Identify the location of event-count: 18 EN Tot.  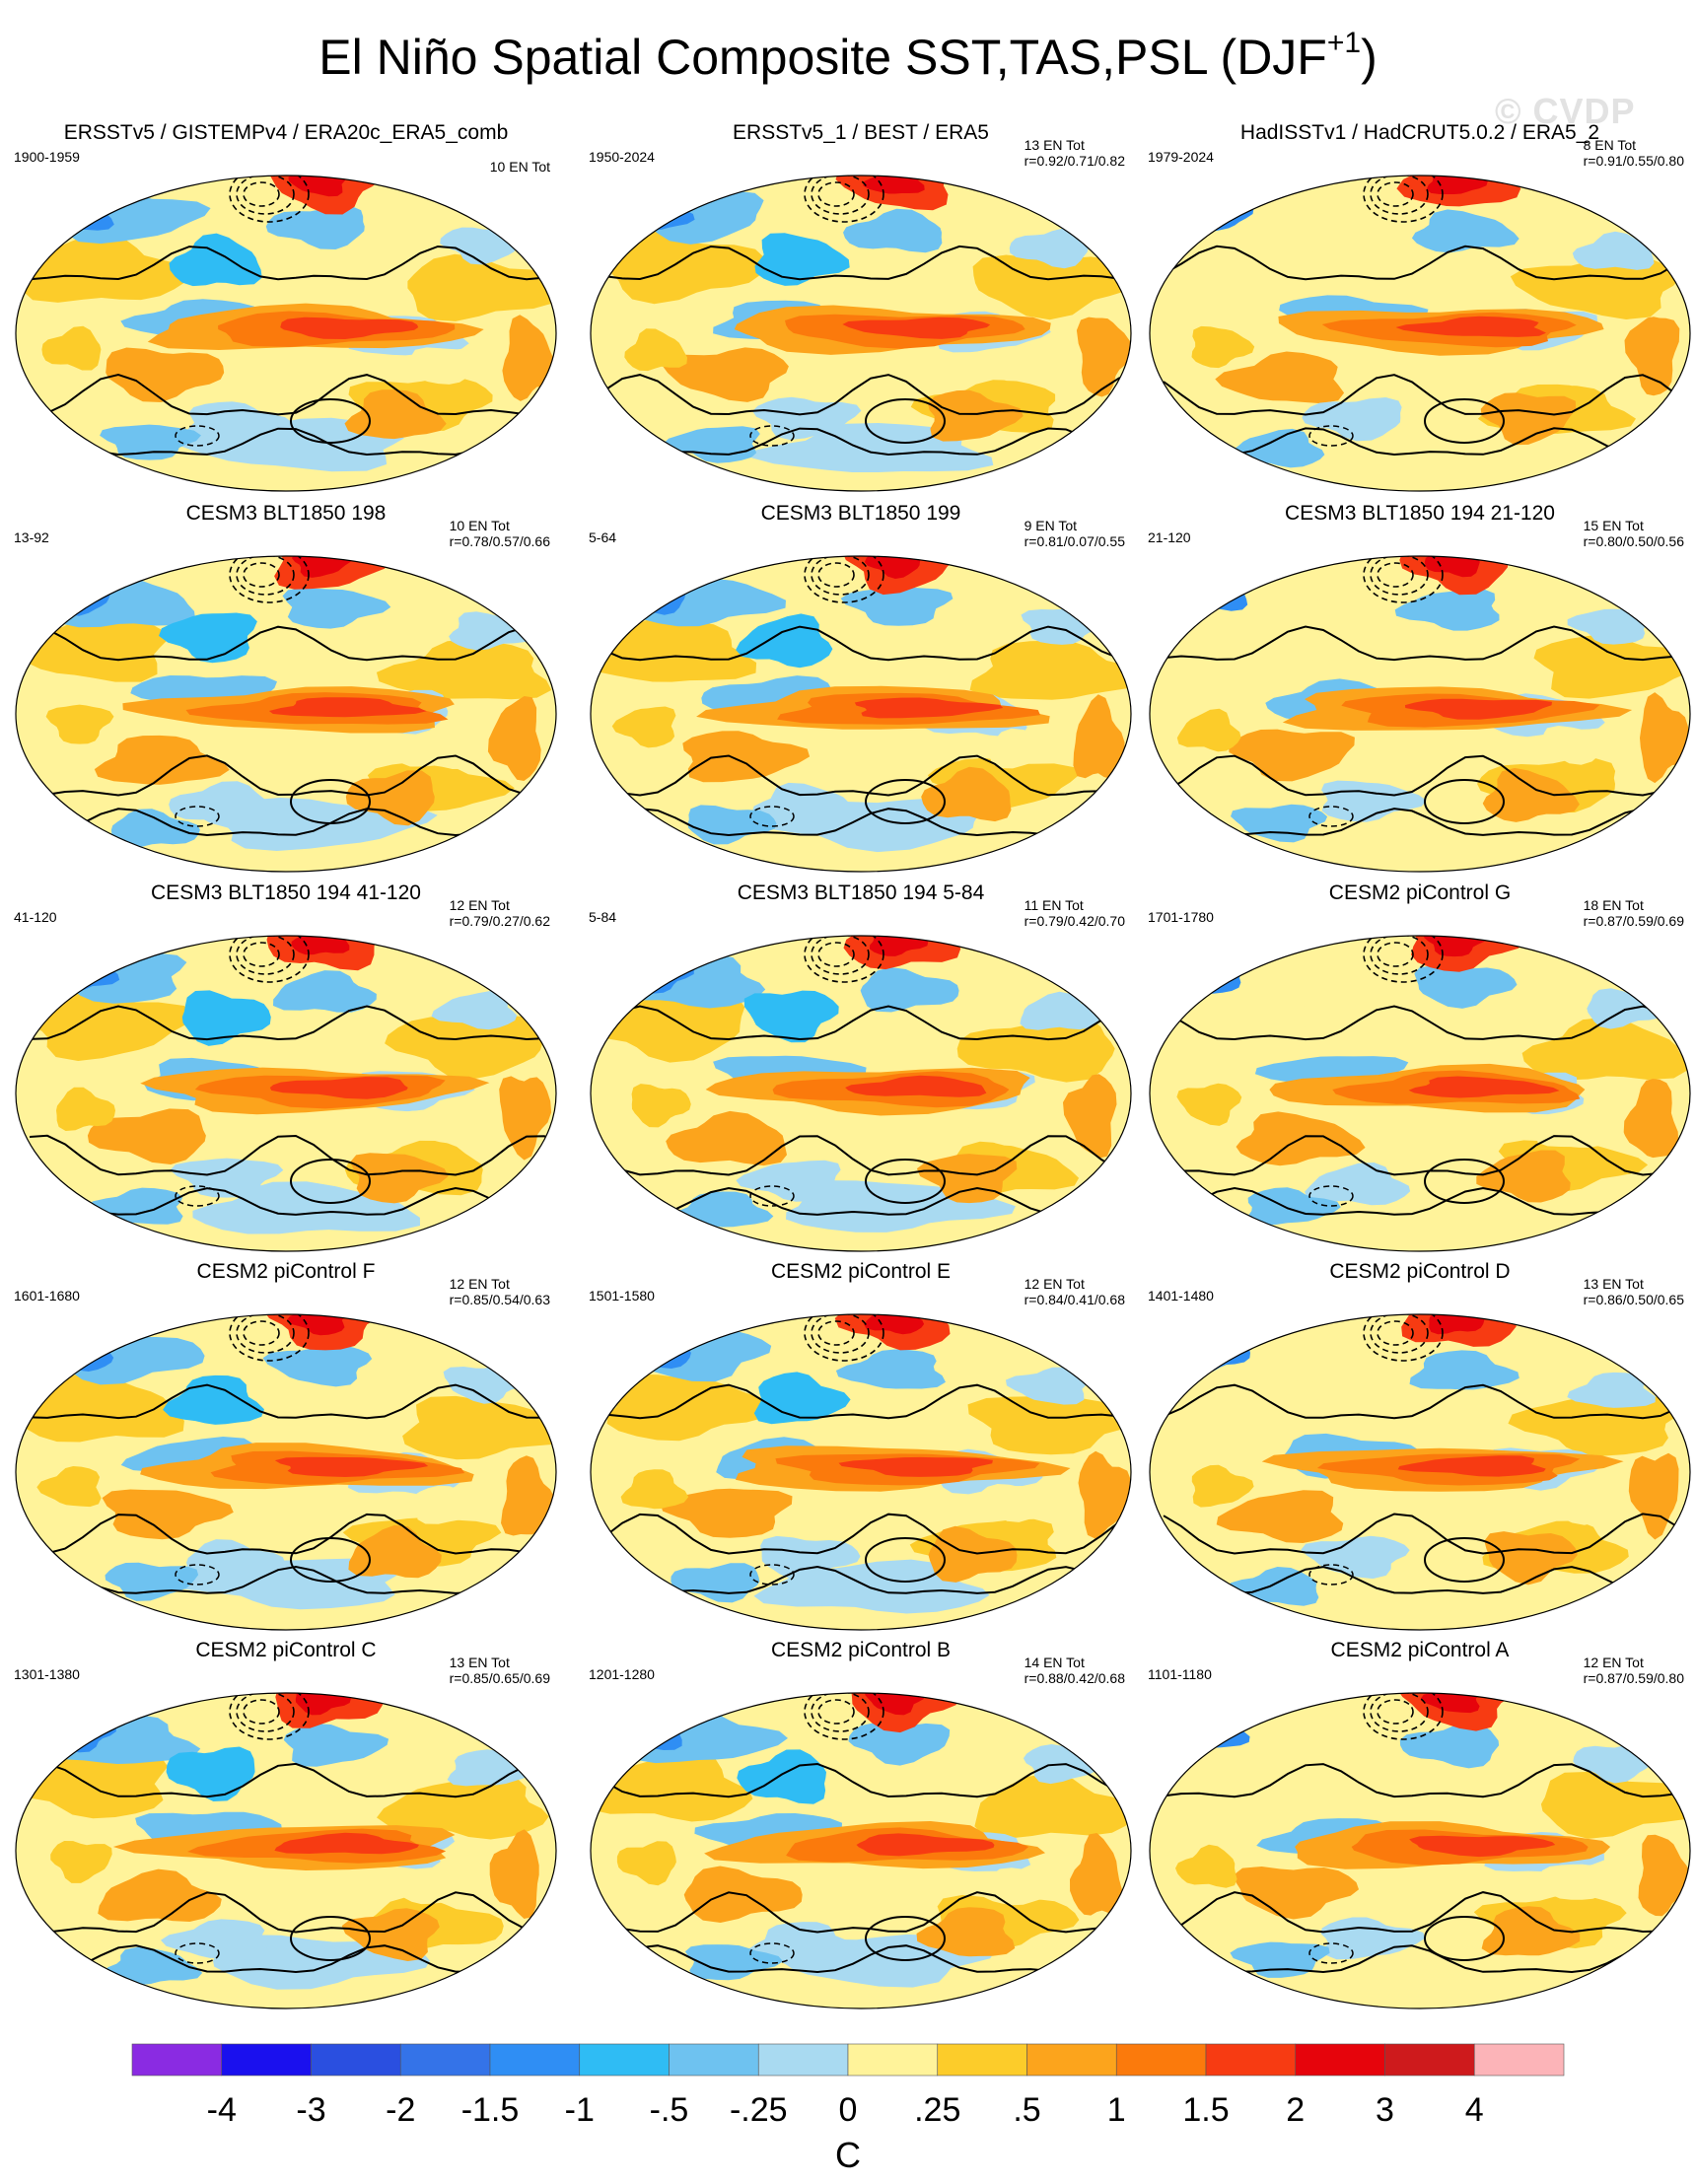
(1613, 905).